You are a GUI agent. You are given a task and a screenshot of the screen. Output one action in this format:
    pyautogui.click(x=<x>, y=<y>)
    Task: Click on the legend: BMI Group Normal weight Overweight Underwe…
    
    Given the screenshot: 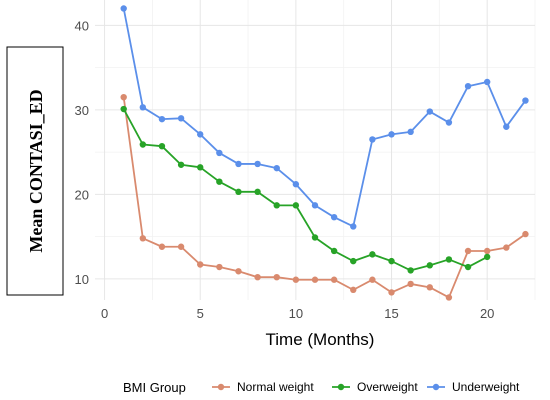 What is the action you would take?
    pyautogui.click(x=321, y=387)
    